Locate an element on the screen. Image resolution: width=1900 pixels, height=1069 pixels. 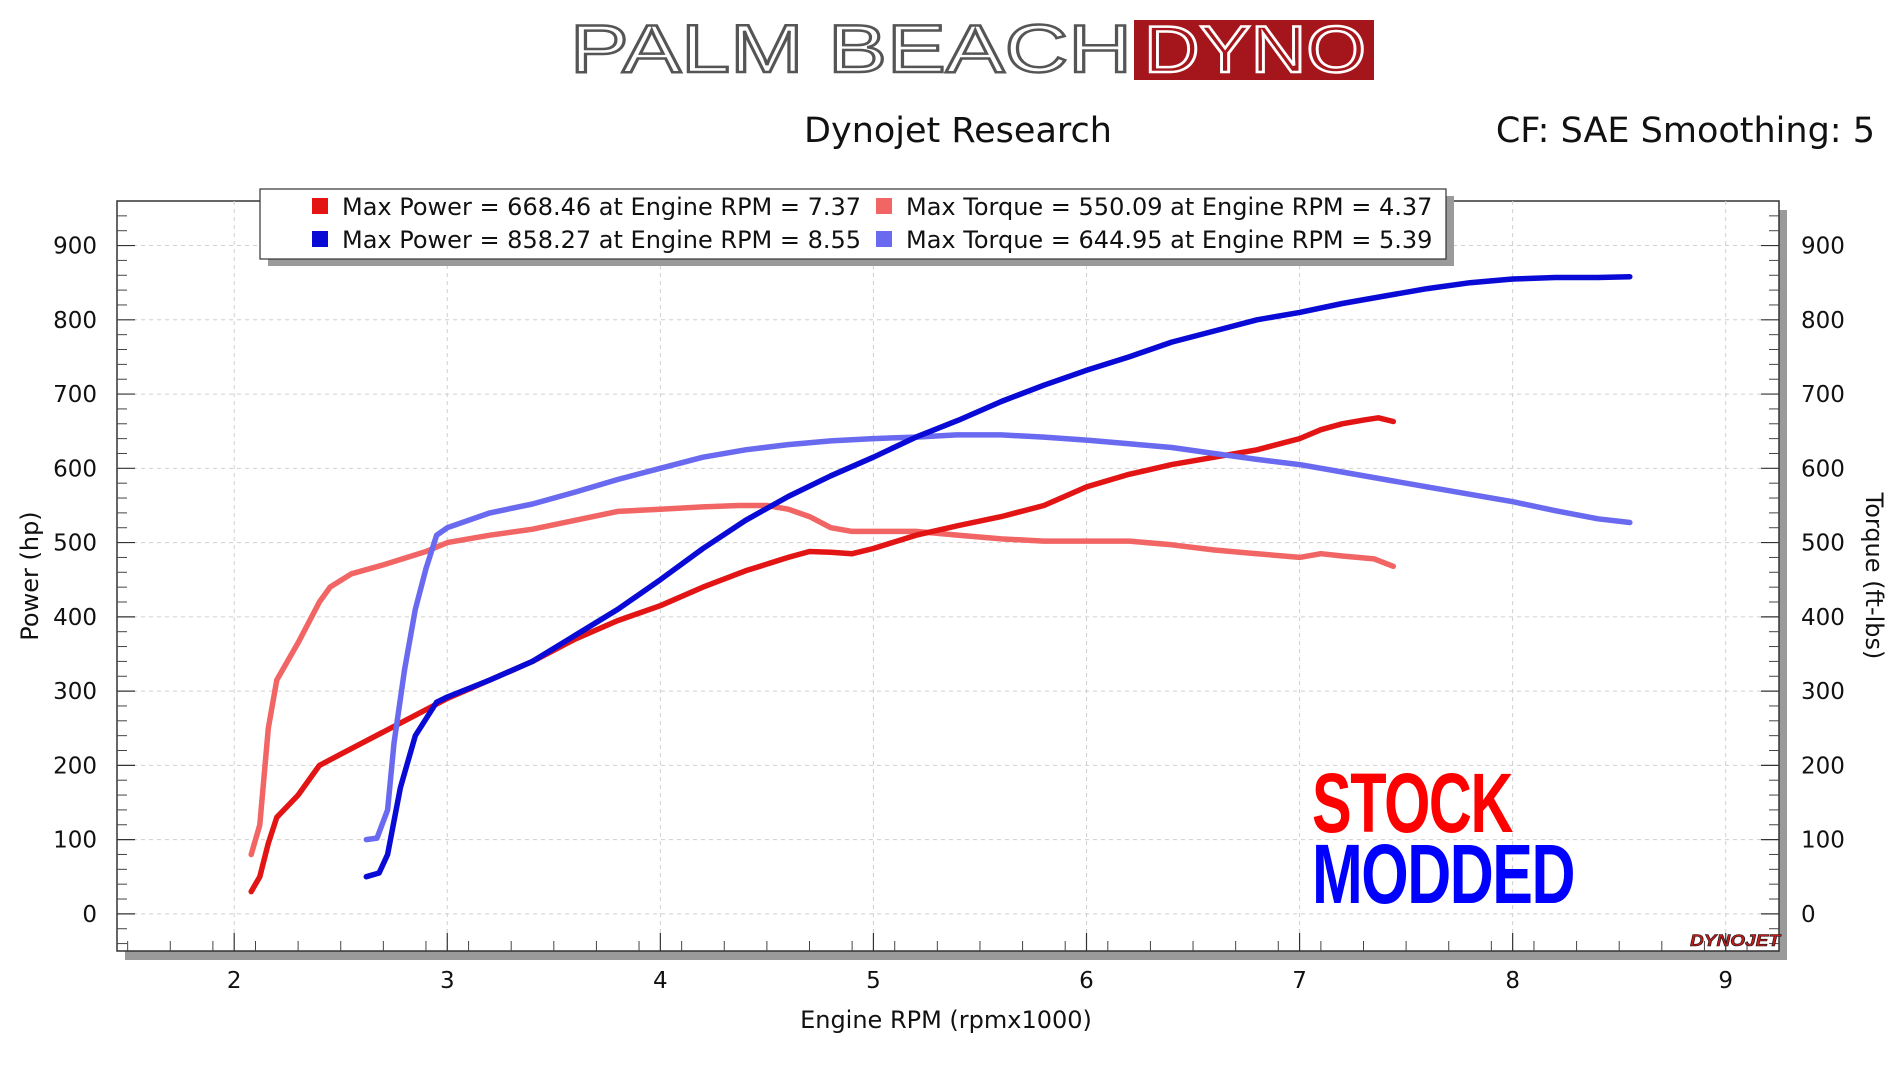
y-tick-label: 100 is located at coordinates (75, 841).